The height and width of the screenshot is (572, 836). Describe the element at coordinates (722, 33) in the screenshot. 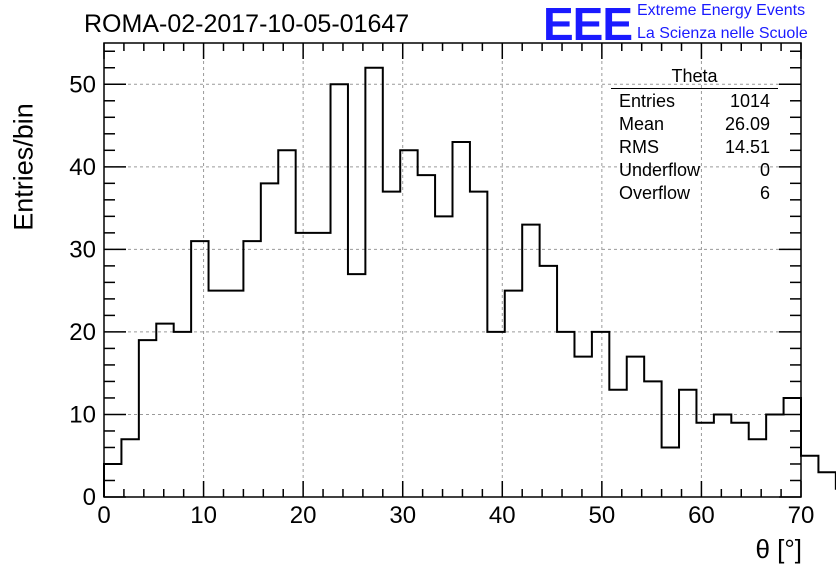

I see `logo-line-2: La Scienza nelle Scuole` at that location.